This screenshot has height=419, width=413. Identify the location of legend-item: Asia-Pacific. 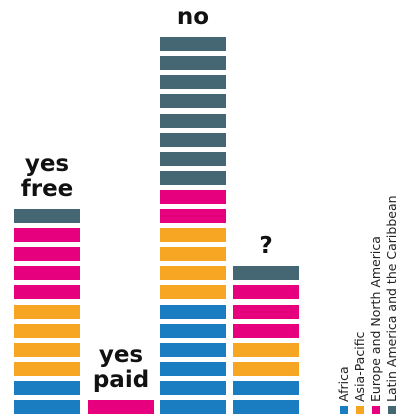
(360, 264).